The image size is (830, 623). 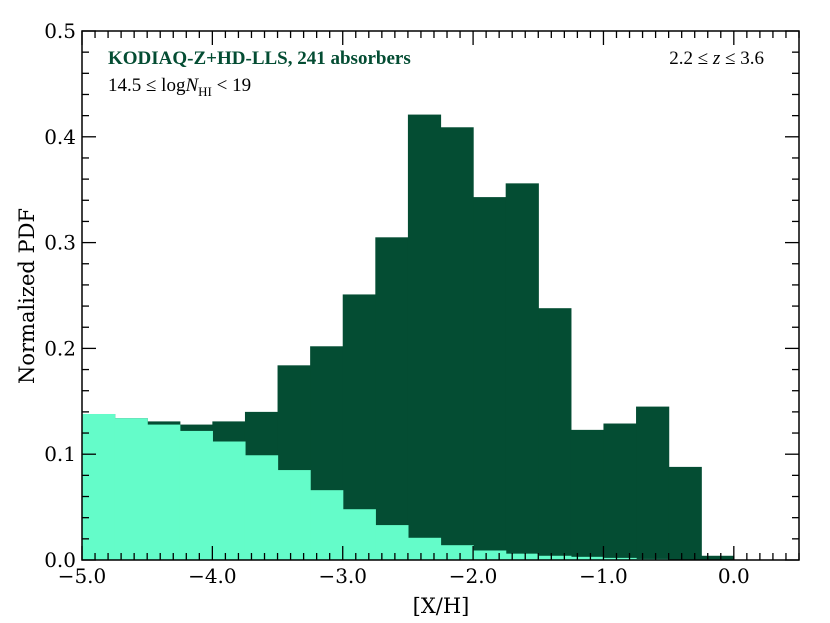 I want to click on nhi-suffix: < 19, so click(x=231, y=85).